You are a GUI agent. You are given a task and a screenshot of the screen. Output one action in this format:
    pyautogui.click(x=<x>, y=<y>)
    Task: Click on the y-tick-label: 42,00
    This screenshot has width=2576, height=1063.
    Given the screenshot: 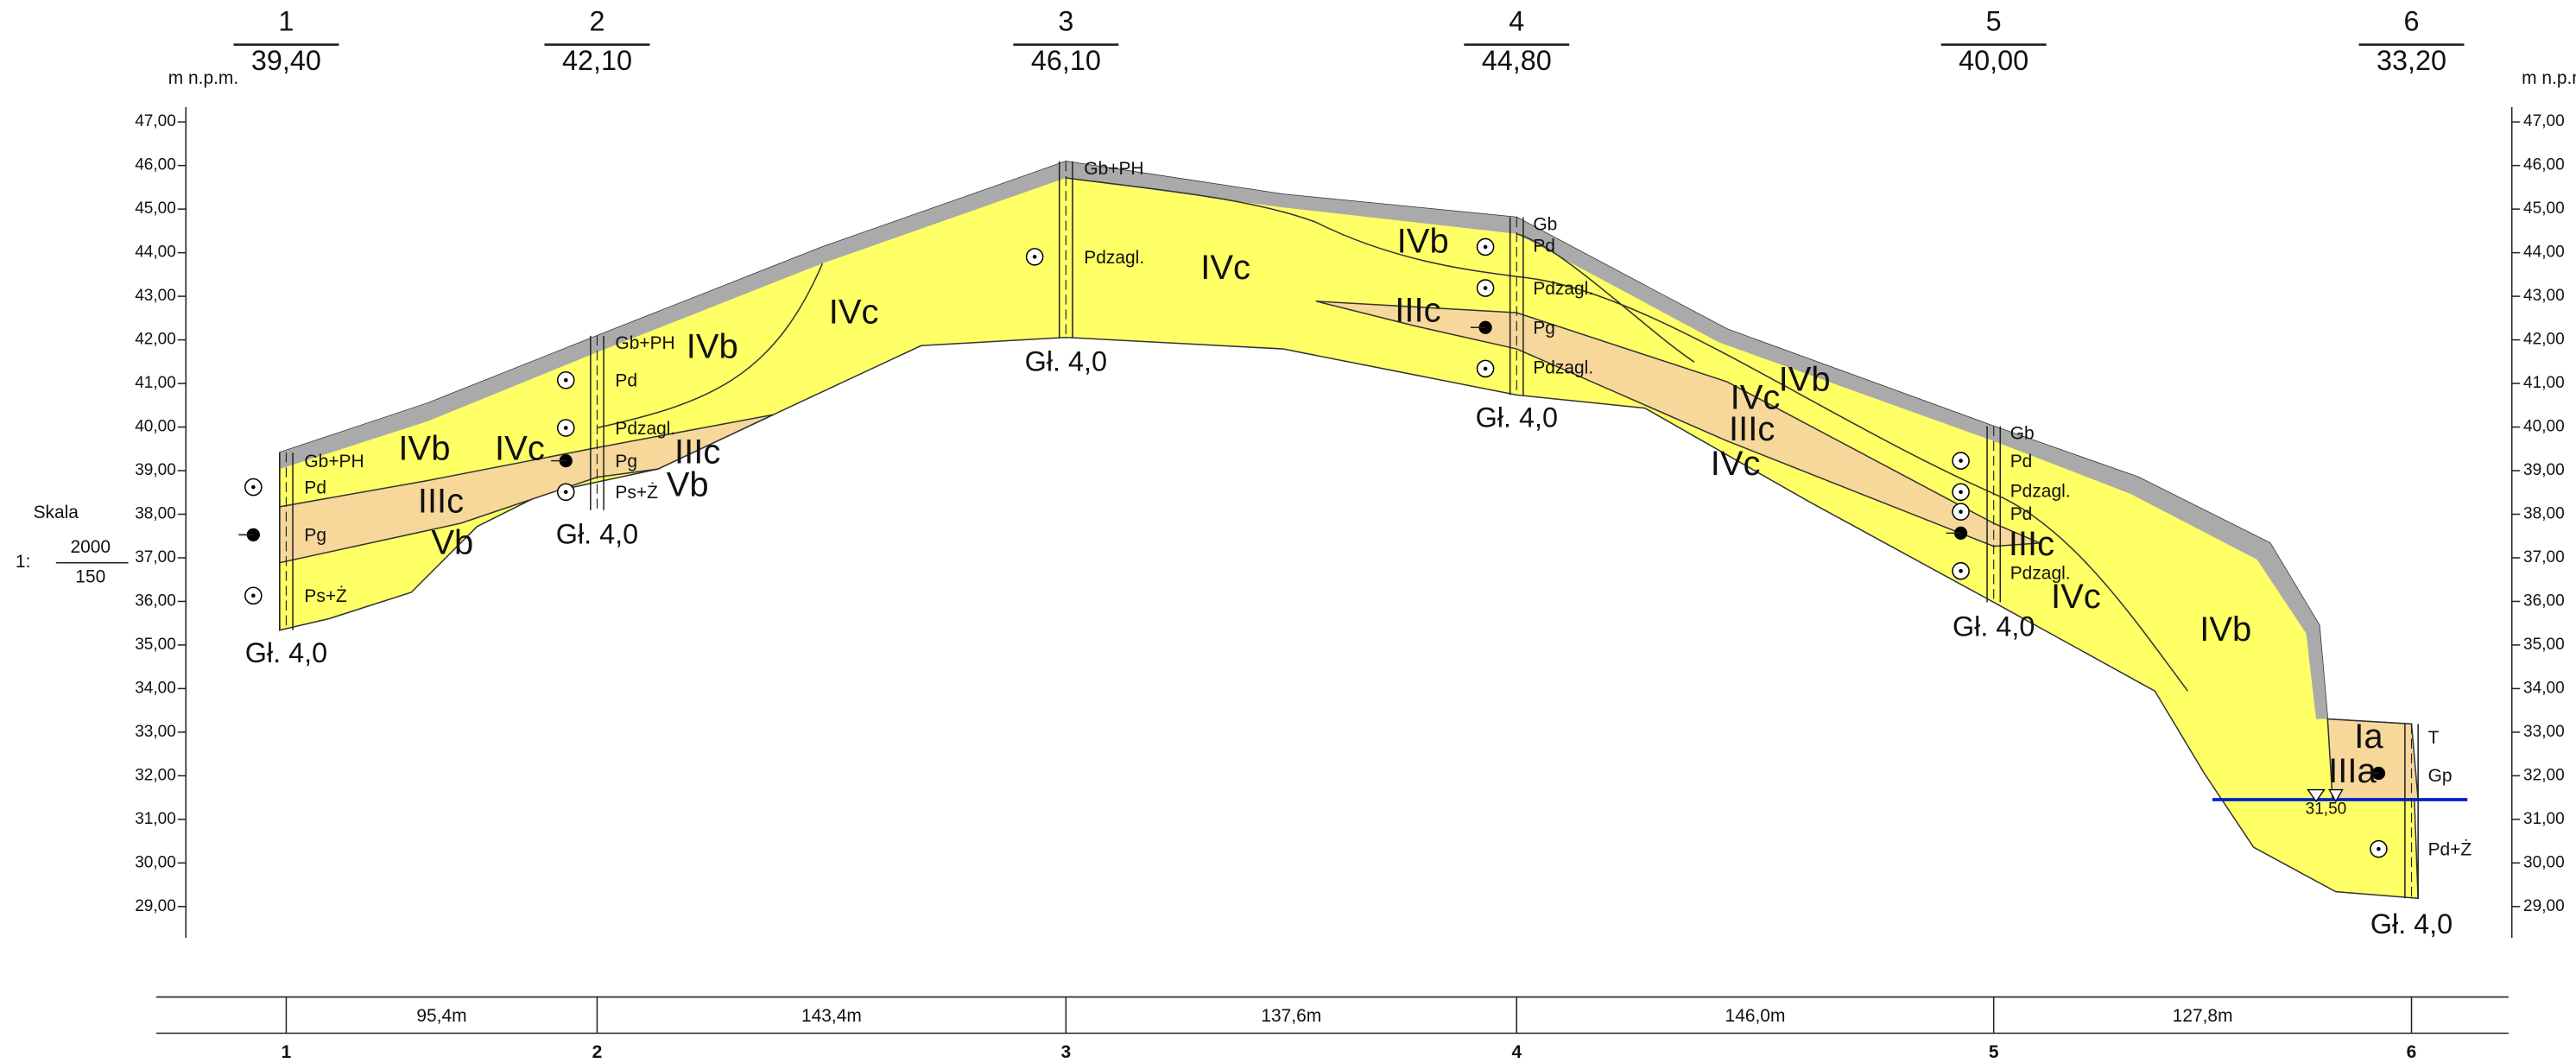 What is the action you would take?
    pyautogui.click(x=155, y=340)
    